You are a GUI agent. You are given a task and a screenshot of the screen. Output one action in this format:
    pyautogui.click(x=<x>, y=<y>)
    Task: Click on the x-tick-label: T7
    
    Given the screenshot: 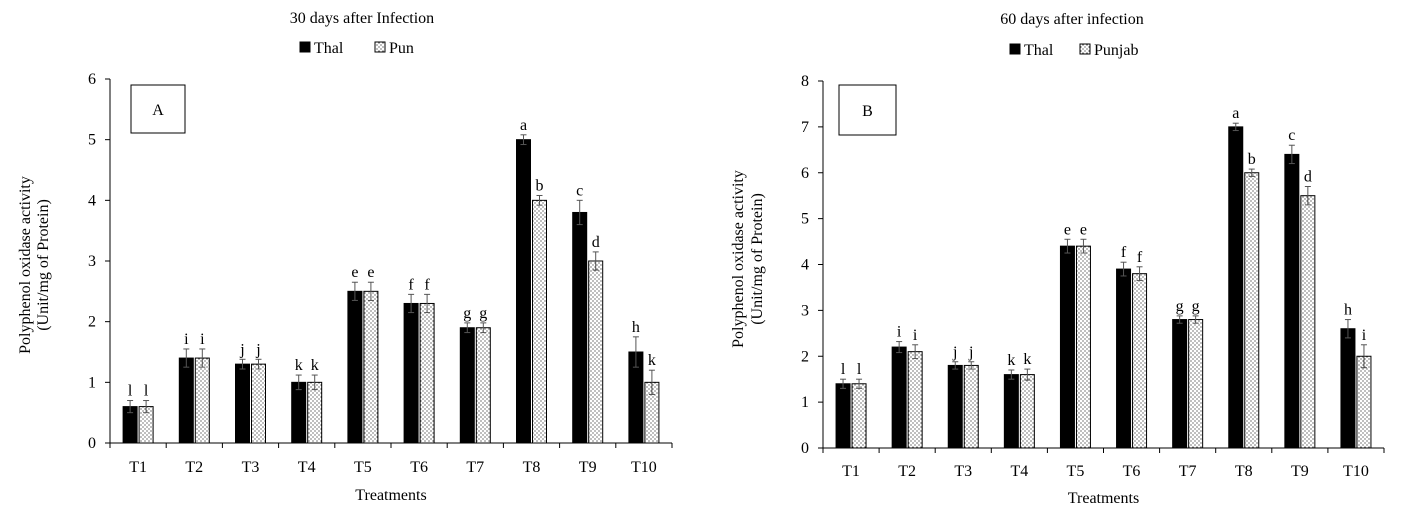 What is the action you would take?
    pyautogui.click(x=1188, y=471)
    